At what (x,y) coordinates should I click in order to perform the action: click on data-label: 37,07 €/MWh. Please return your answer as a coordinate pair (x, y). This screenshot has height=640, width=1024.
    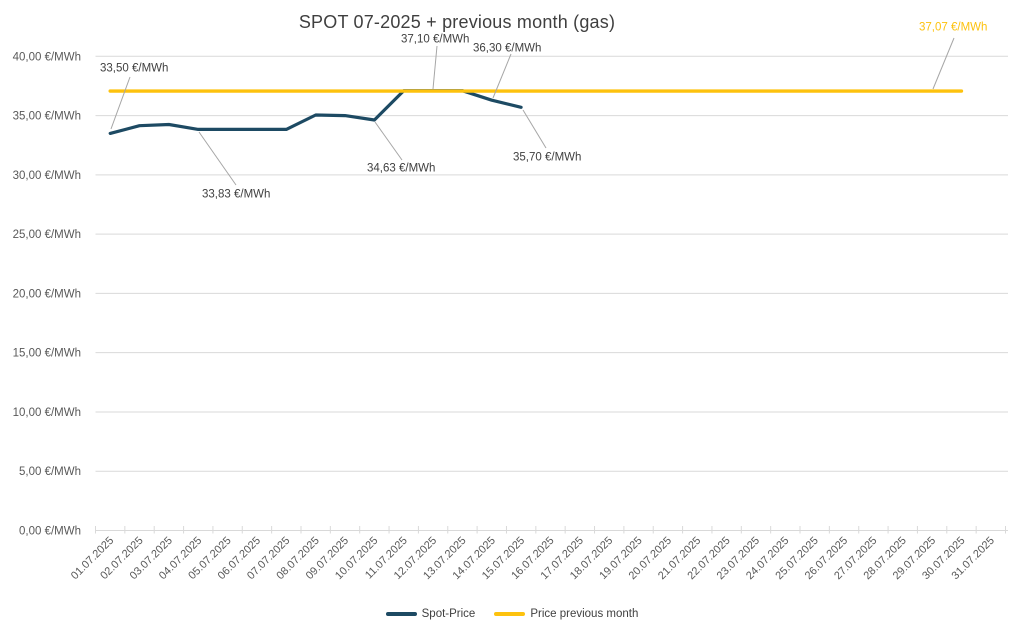
    Looking at the image, I should click on (953, 28).